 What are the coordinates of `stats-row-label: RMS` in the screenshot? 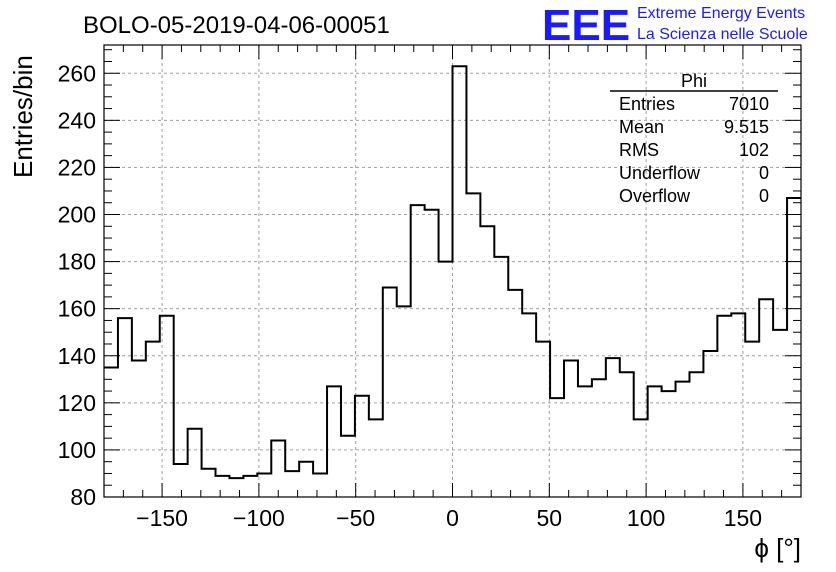 It's located at (639, 150).